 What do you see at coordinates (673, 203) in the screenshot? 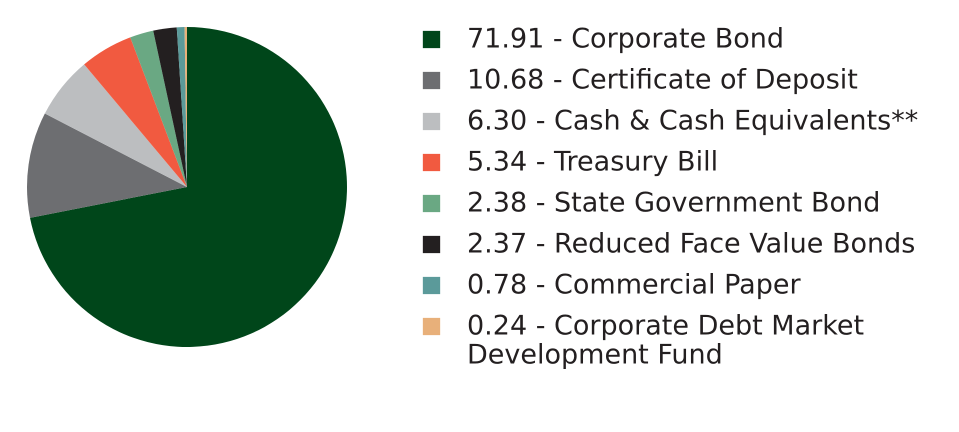
I see `legend-label: 2.38 - State Government Bond` at bounding box center [673, 203].